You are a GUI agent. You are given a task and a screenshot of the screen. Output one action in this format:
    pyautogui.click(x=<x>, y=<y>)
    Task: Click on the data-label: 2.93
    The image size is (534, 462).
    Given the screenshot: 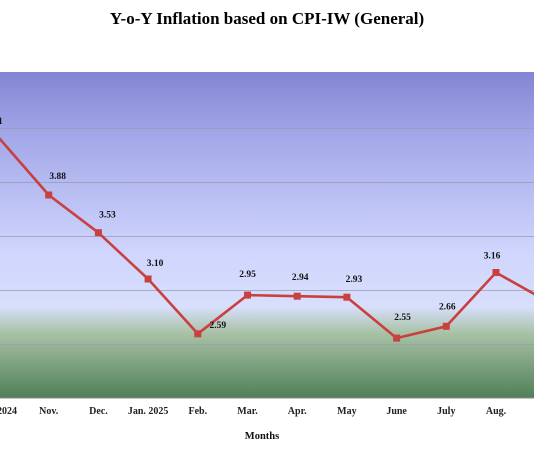 What is the action you would take?
    pyautogui.click(x=354, y=280)
    